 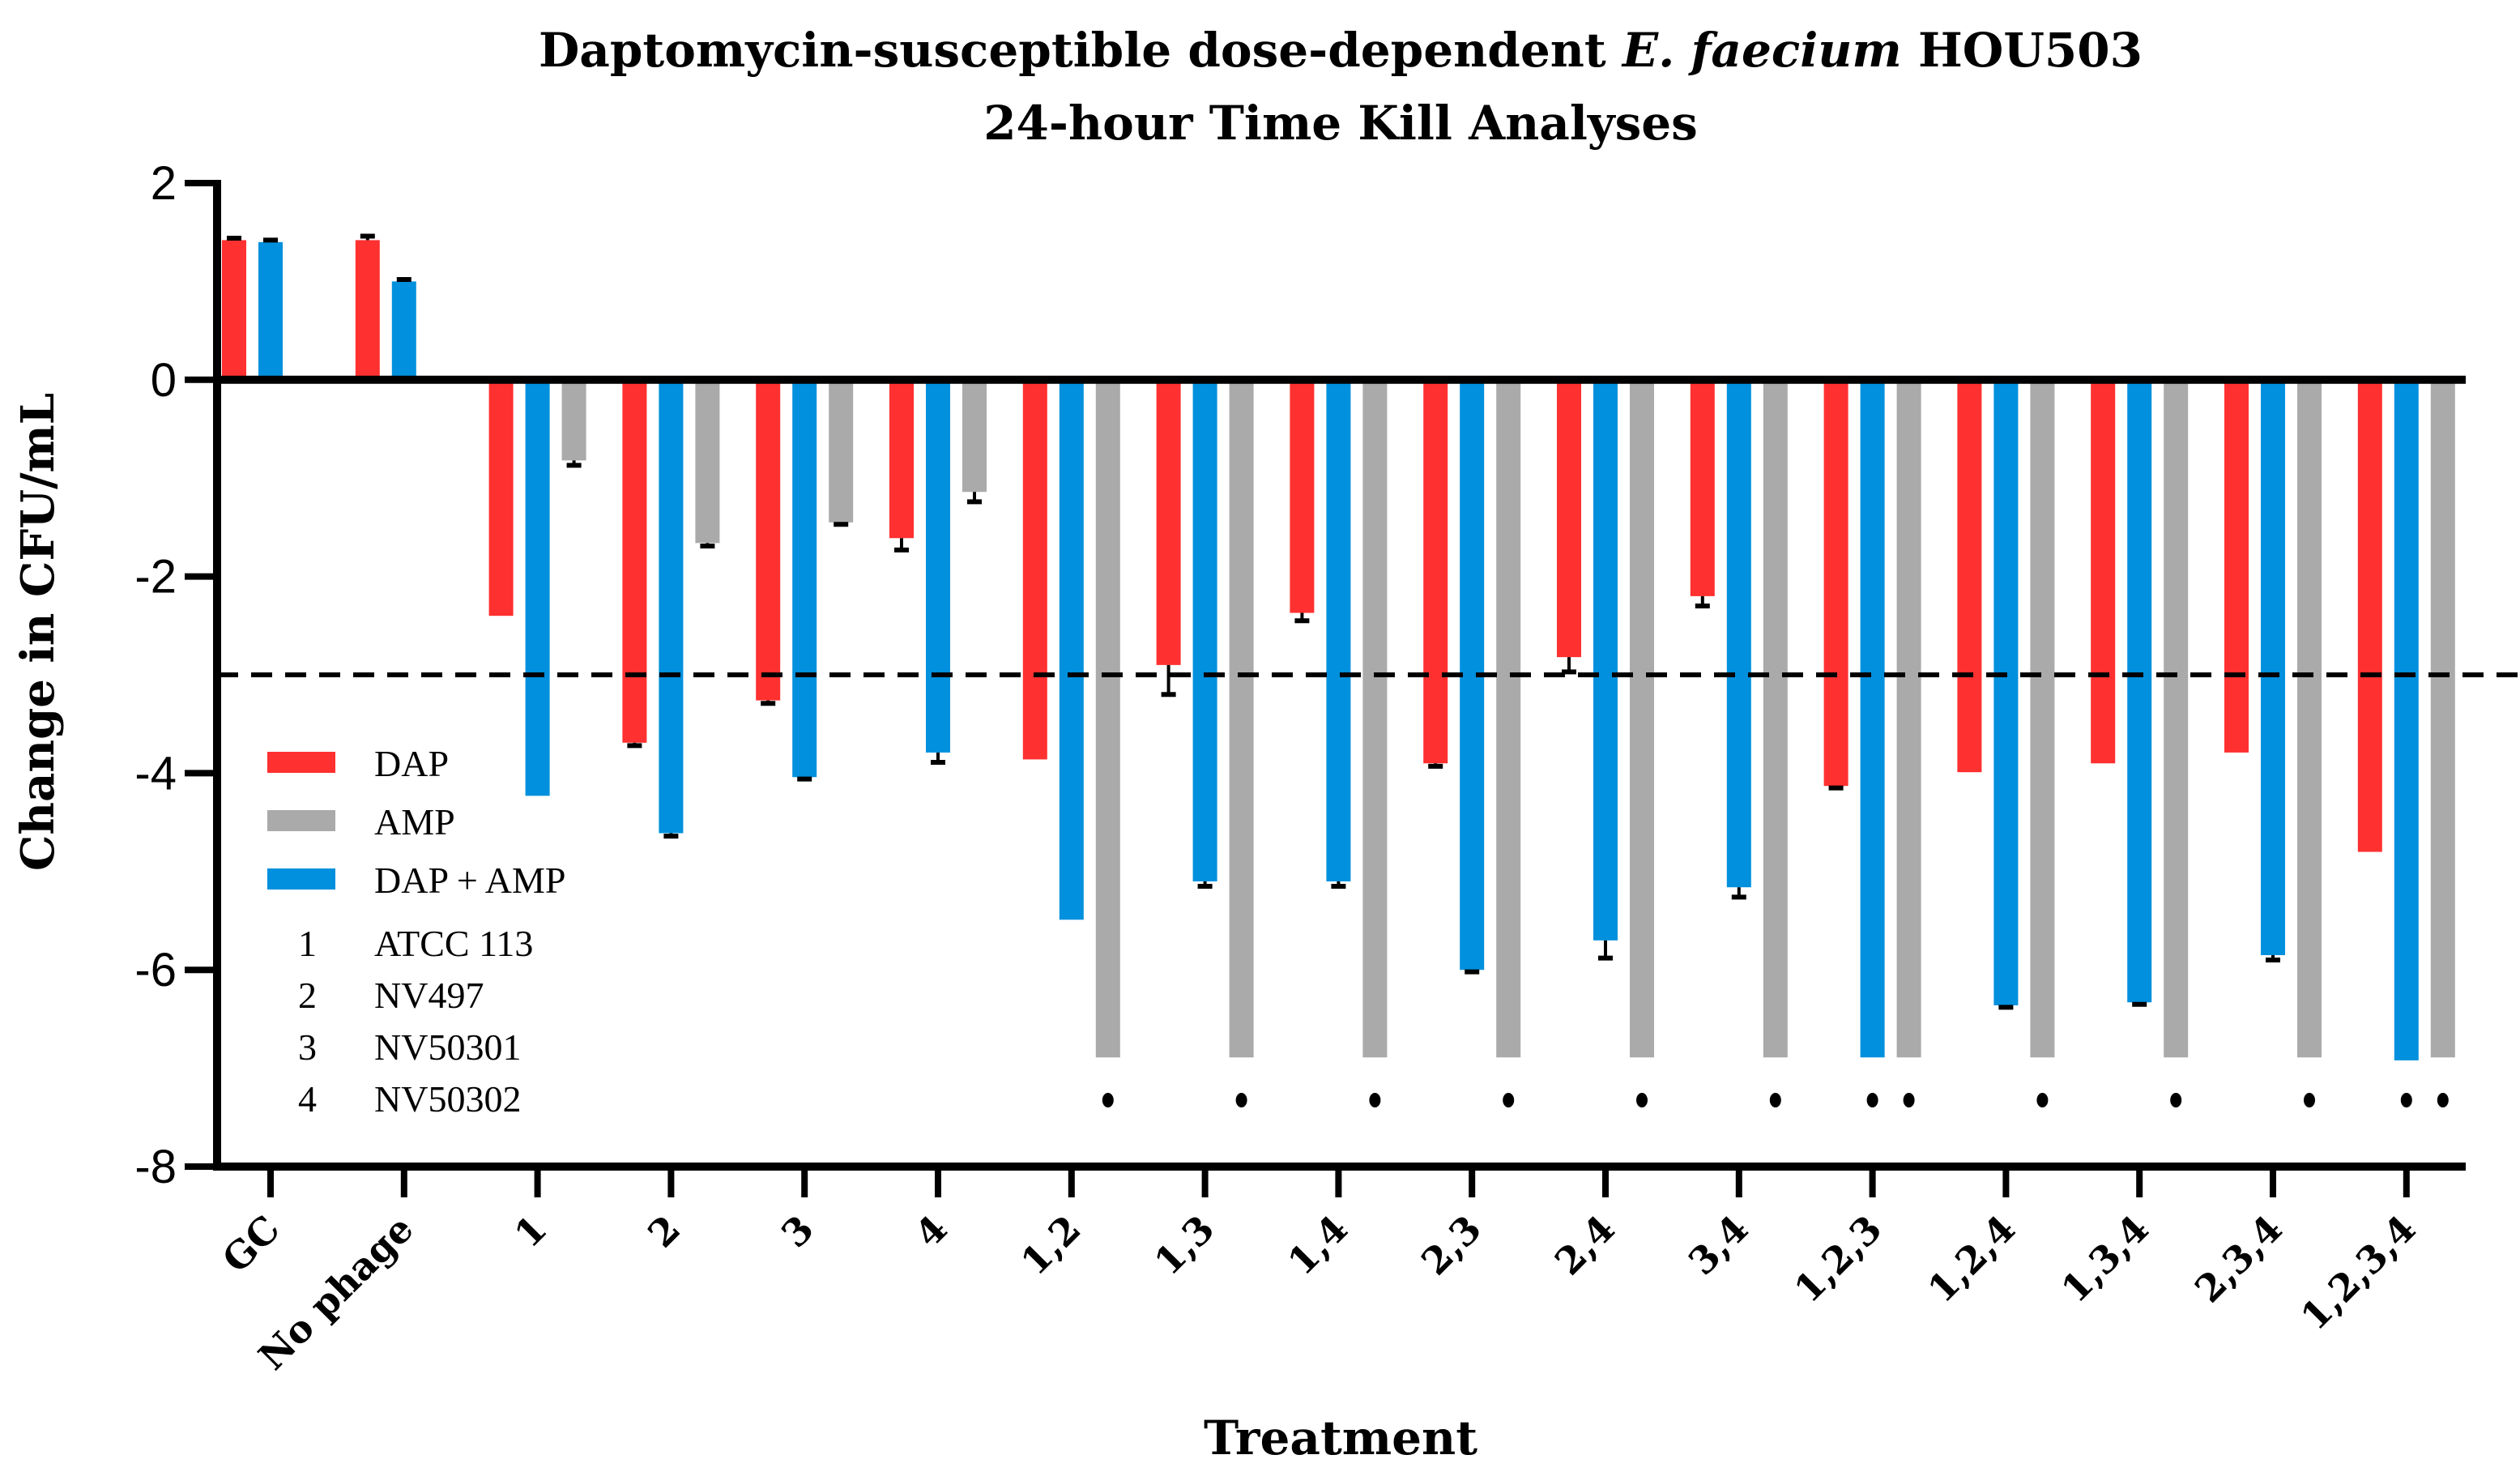 What do you see at coordinates (2105, 1259) in the screenshot?
I see `x-tick-label: 1,3,4` at bounding box center [2105, 1259].